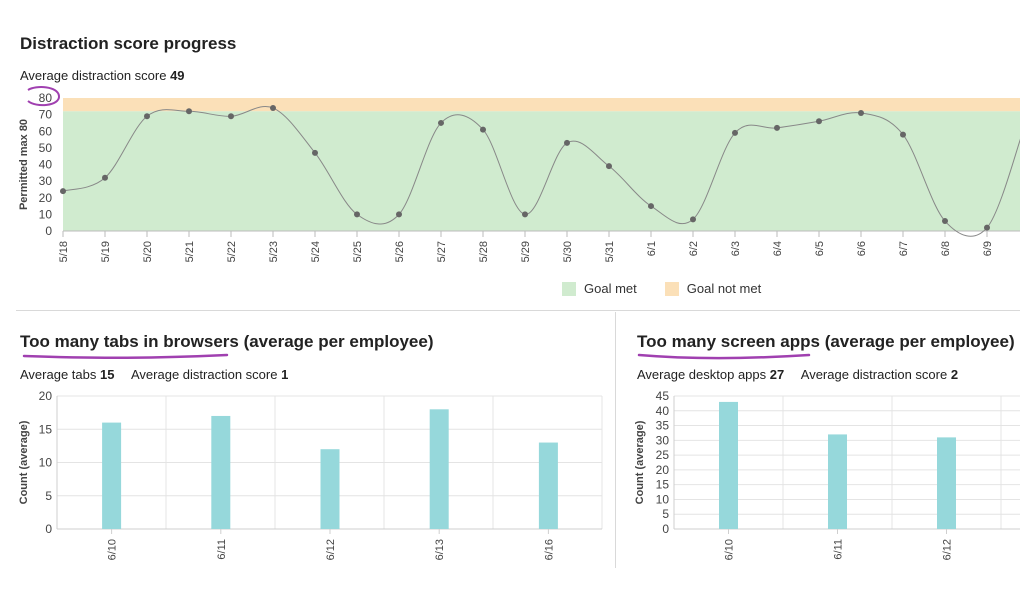 The width and height of the screenshot is (1020, 600). What do you see at coordinates (484, 251) in the screenshot?
I see `x-tick-label: 5/28` at bounding box center [484, 251].